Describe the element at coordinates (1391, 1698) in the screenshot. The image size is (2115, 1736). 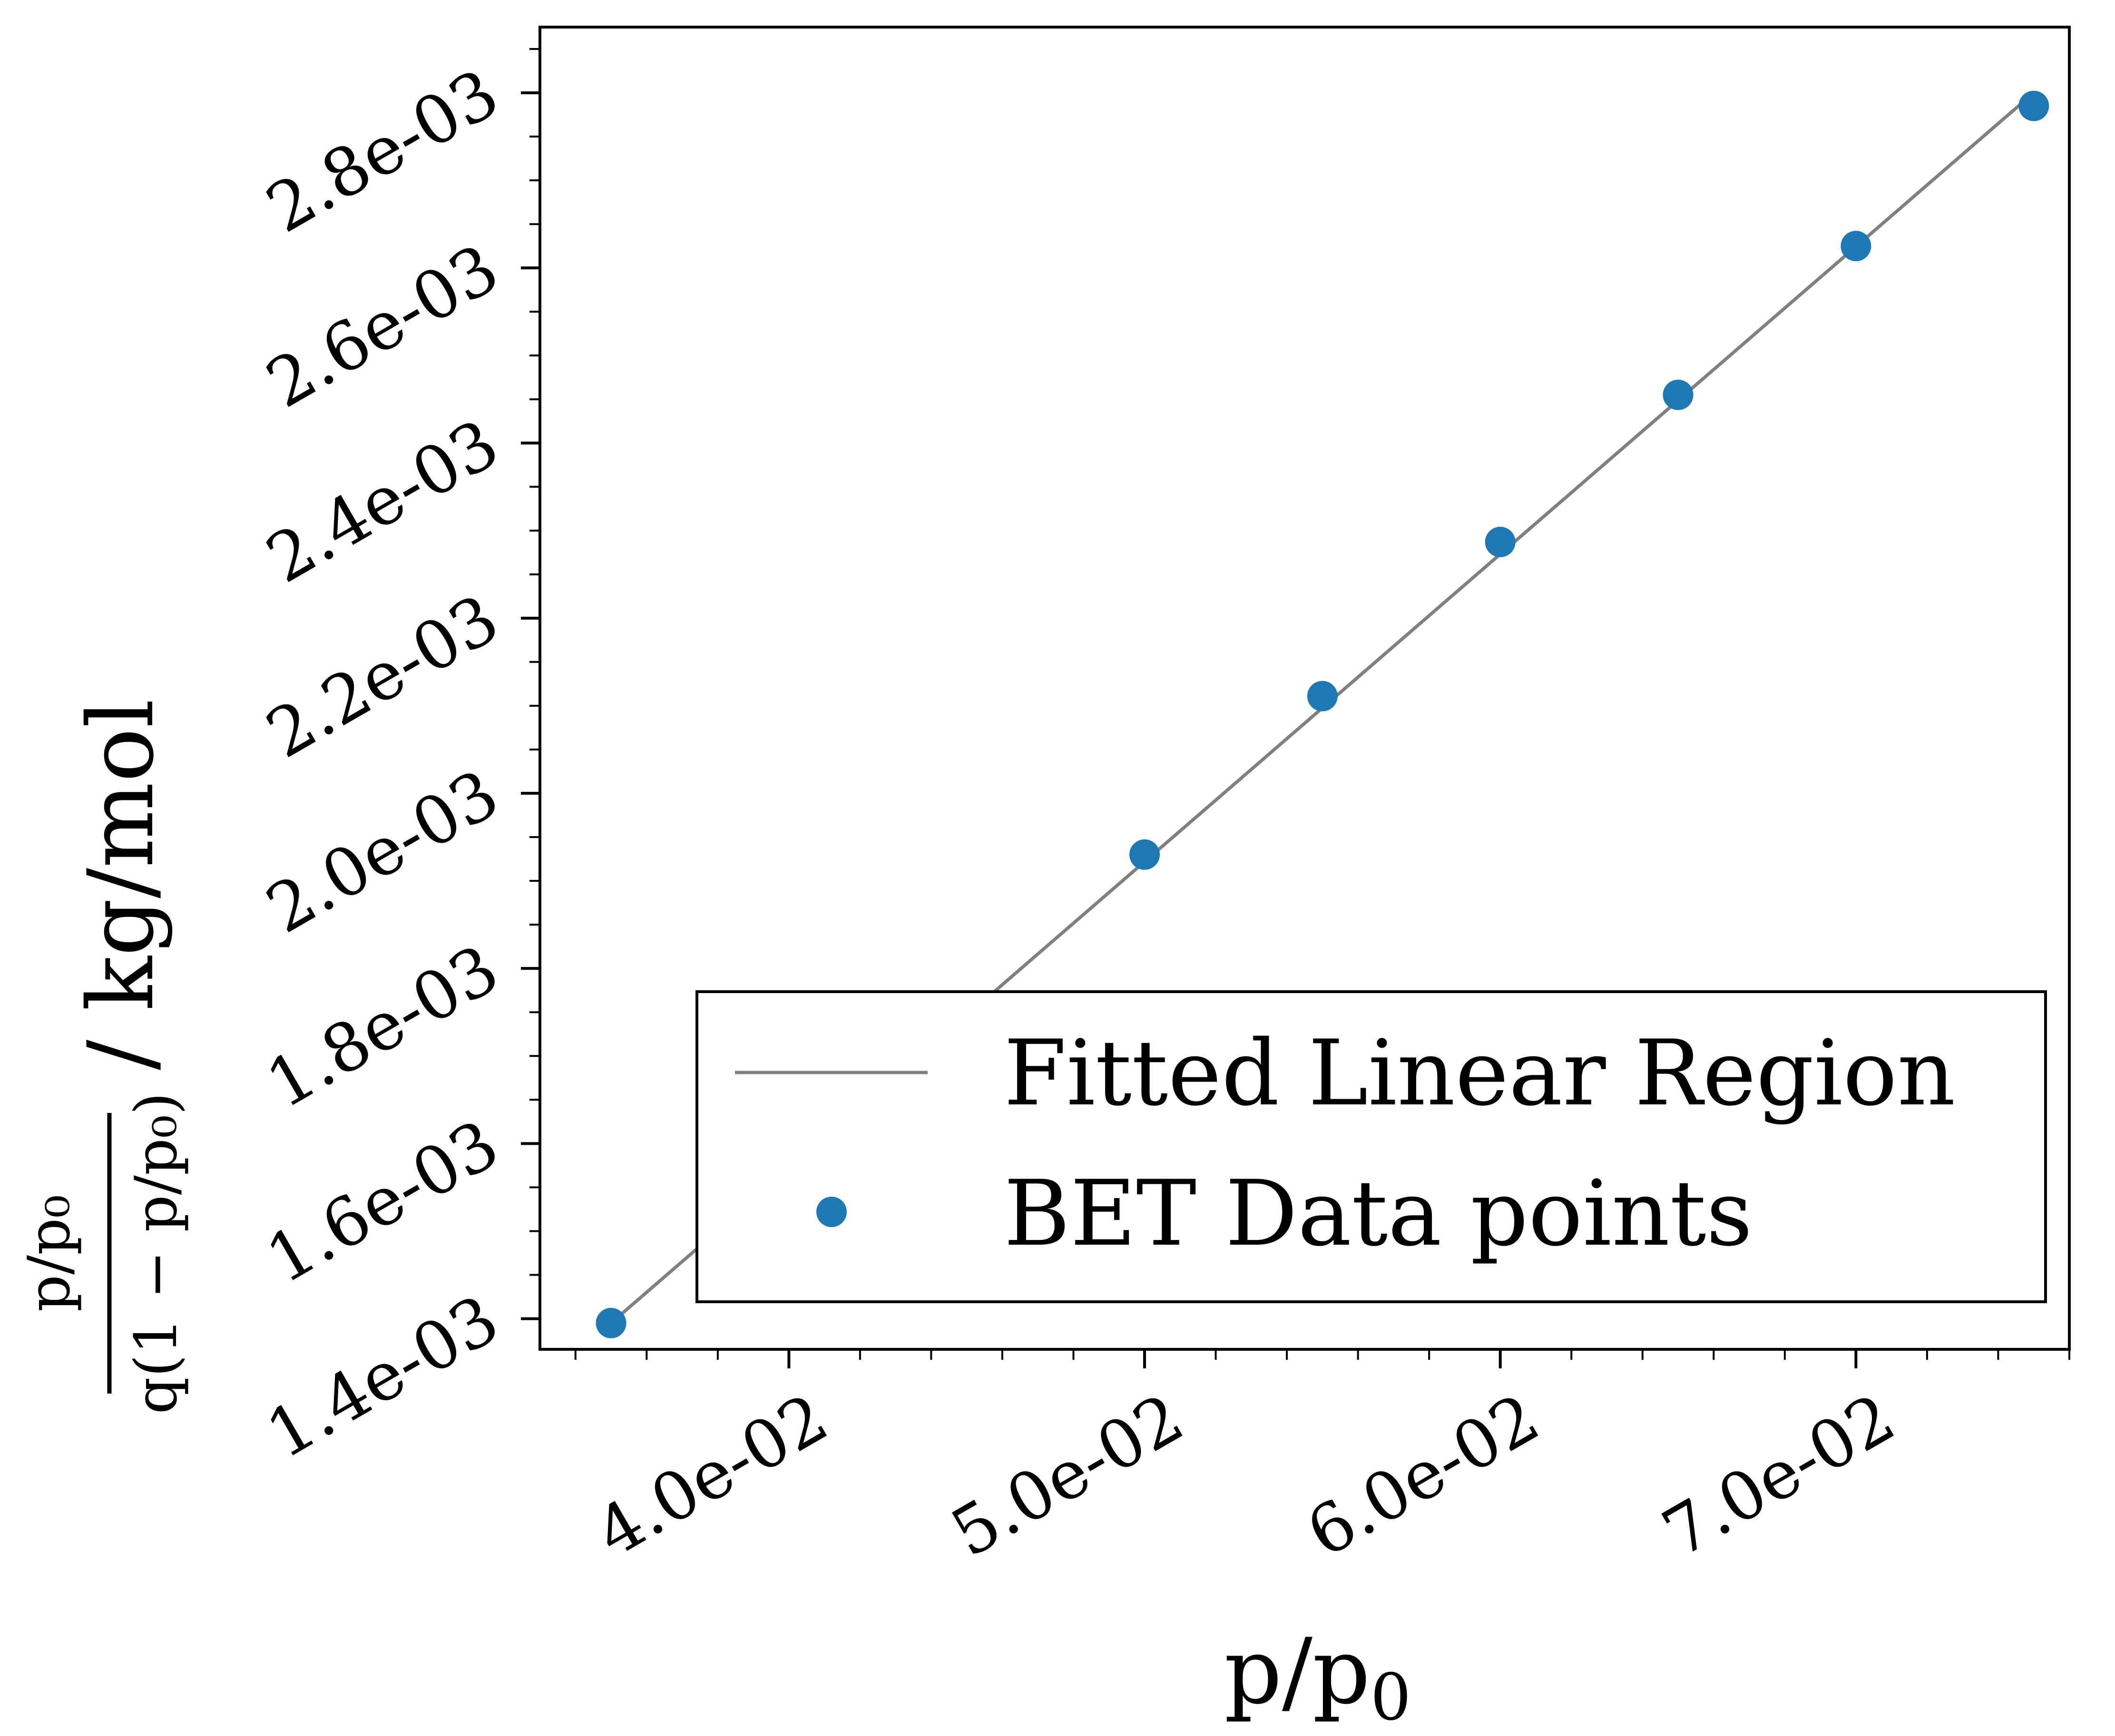
I see `x-axis-label-subscript: 0` at that location.